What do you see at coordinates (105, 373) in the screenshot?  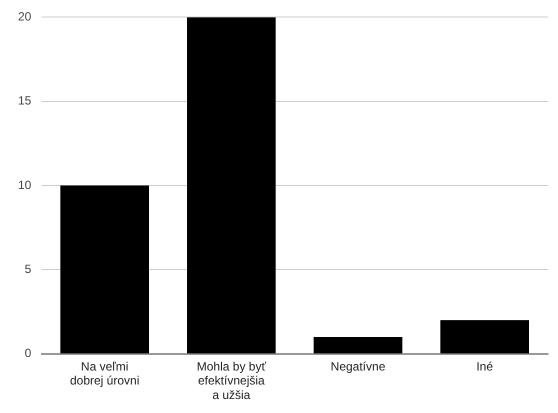 I see `x-tick-label: Na veľmi dobrej úrovni` at bounding box center [105, 373].